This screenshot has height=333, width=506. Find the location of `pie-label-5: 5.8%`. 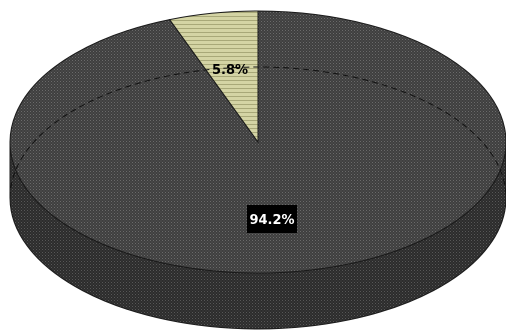

pie-label-5: 5.8% is located at coordinates (230, 70).